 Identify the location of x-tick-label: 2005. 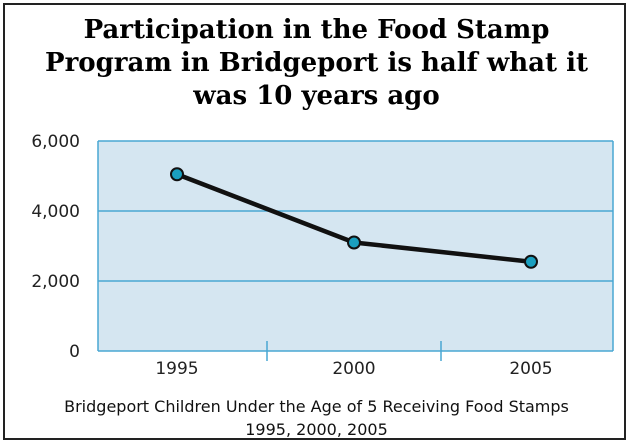
(530, 369).